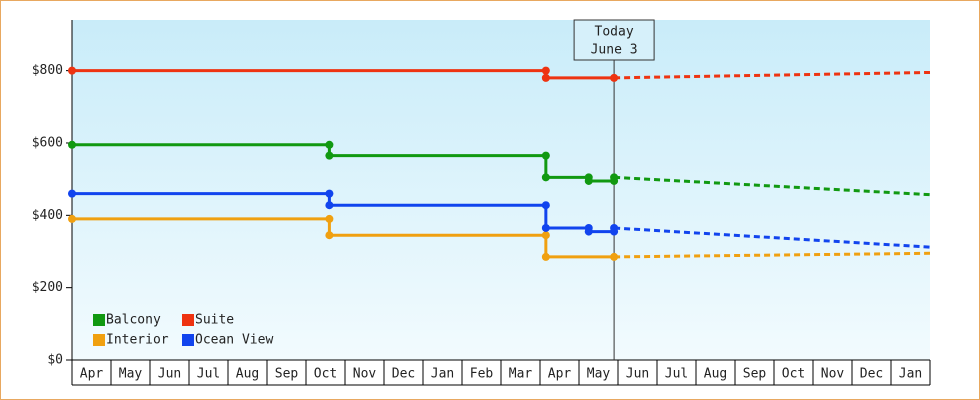 This screenshot has width=980, height=400. I want to click on y-tick-label: $800, so click(47, 70).